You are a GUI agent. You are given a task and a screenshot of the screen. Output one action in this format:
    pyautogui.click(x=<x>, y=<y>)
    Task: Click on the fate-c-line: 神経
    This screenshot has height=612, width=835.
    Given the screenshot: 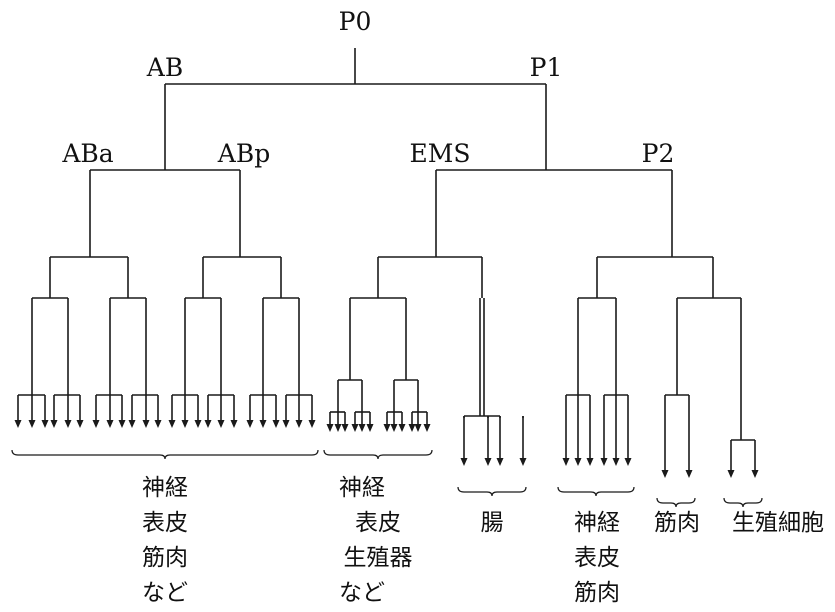 What is the action you would take?
    pyautogui.click(x=597, y=523)
    